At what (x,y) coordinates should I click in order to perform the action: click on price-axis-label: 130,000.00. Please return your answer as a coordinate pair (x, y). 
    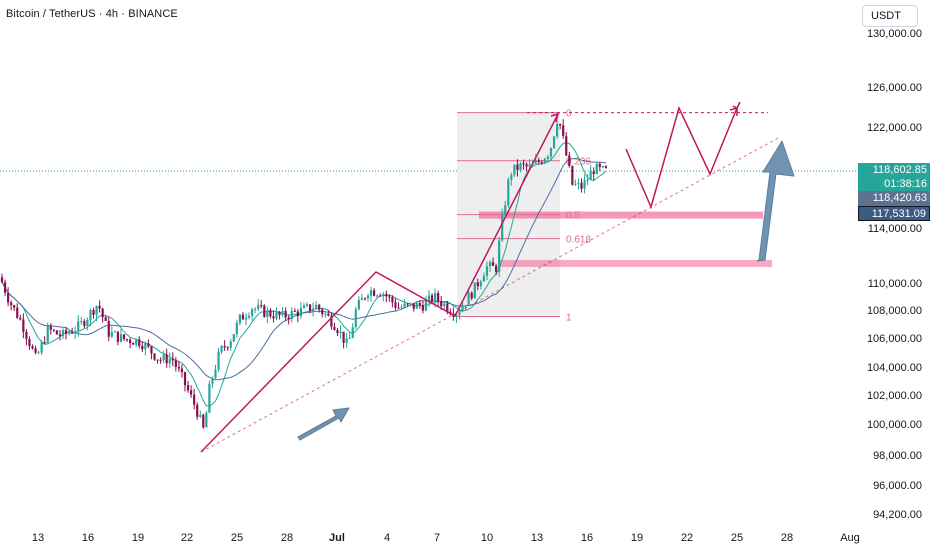
    Looking at the image, I should click on (894, 34).